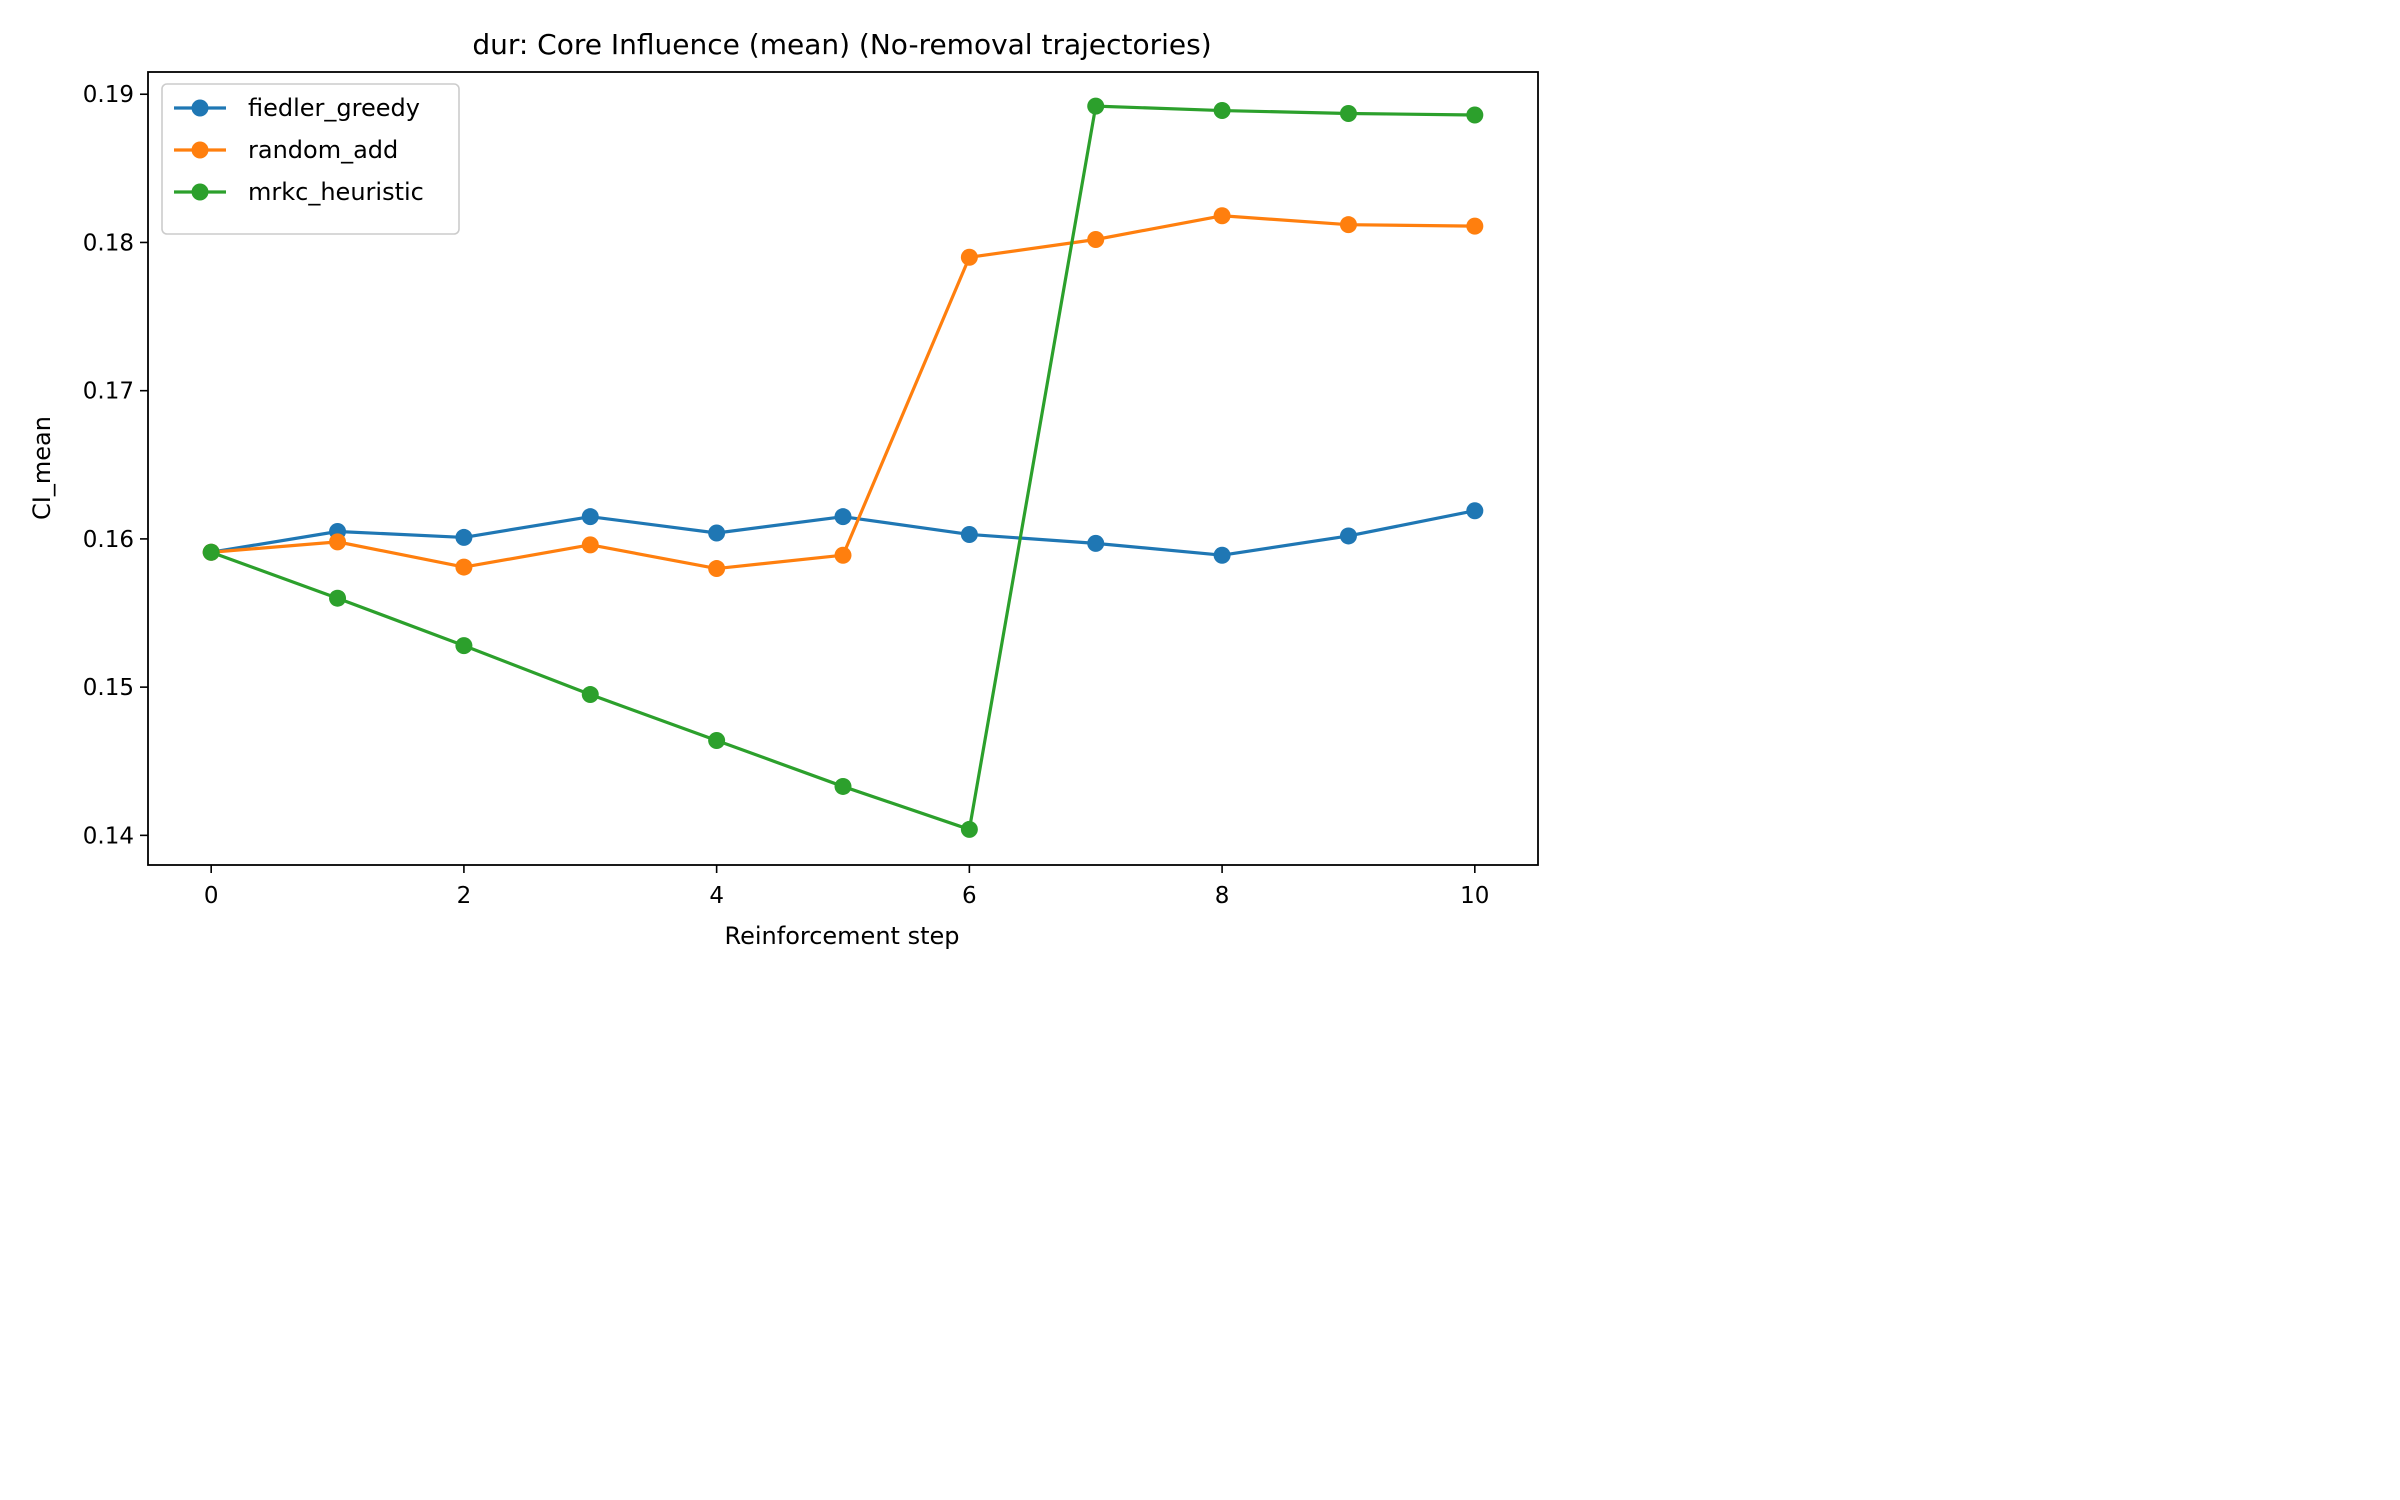 The image size is (2400, 1500). What do you see at coordinates (42, 468) in the screenshot?
I see `y-axis-label: CI_mean` at bounding box center [42, 468].